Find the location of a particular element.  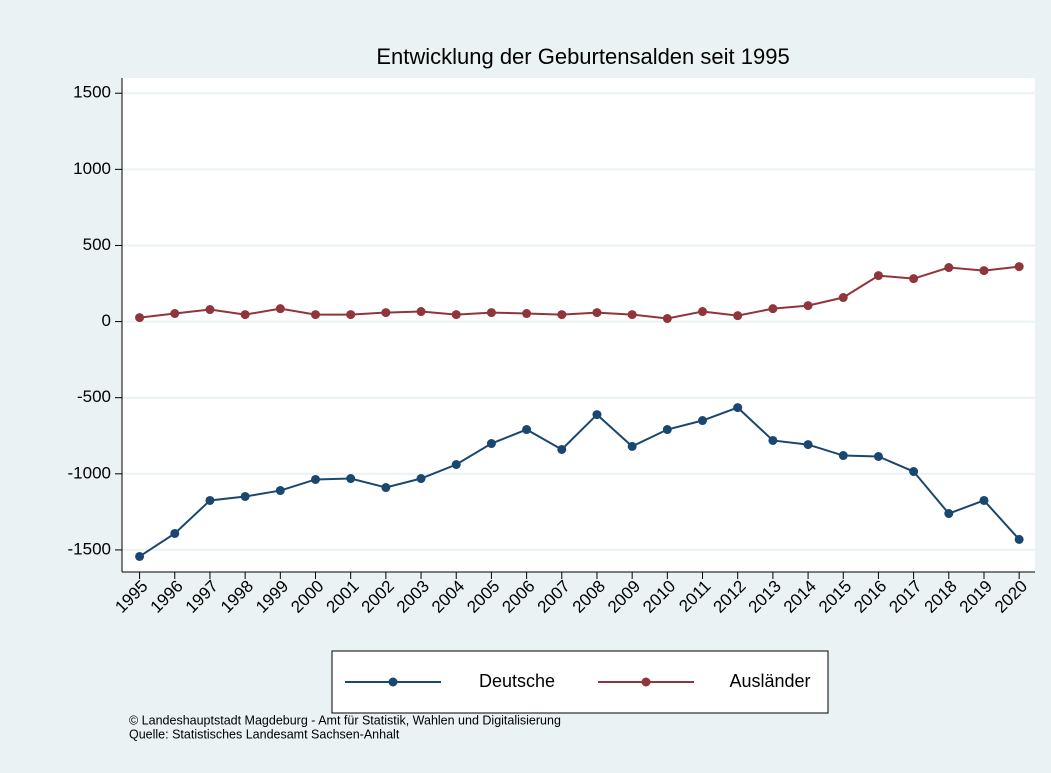

y-tick-label: -1000 is located at coordinates (89, 472).